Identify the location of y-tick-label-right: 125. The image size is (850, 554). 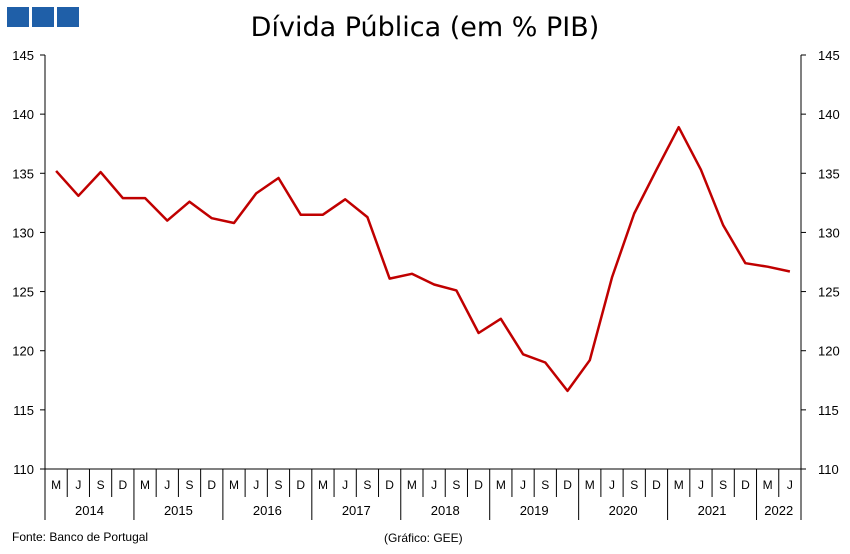
(829, 292).